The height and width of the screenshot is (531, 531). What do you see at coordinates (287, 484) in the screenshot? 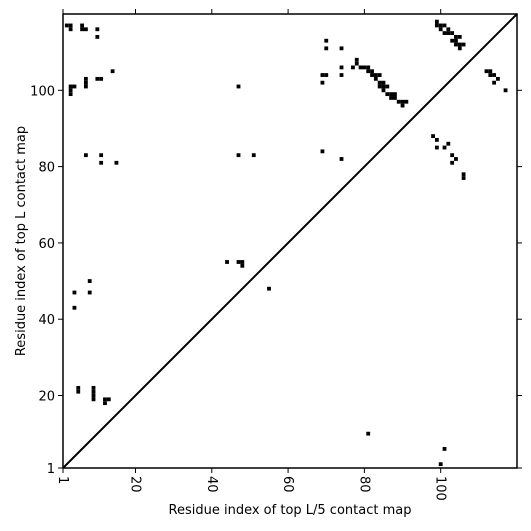
I see `x-tick-label-3: 60` at bounding box center [287, 484].